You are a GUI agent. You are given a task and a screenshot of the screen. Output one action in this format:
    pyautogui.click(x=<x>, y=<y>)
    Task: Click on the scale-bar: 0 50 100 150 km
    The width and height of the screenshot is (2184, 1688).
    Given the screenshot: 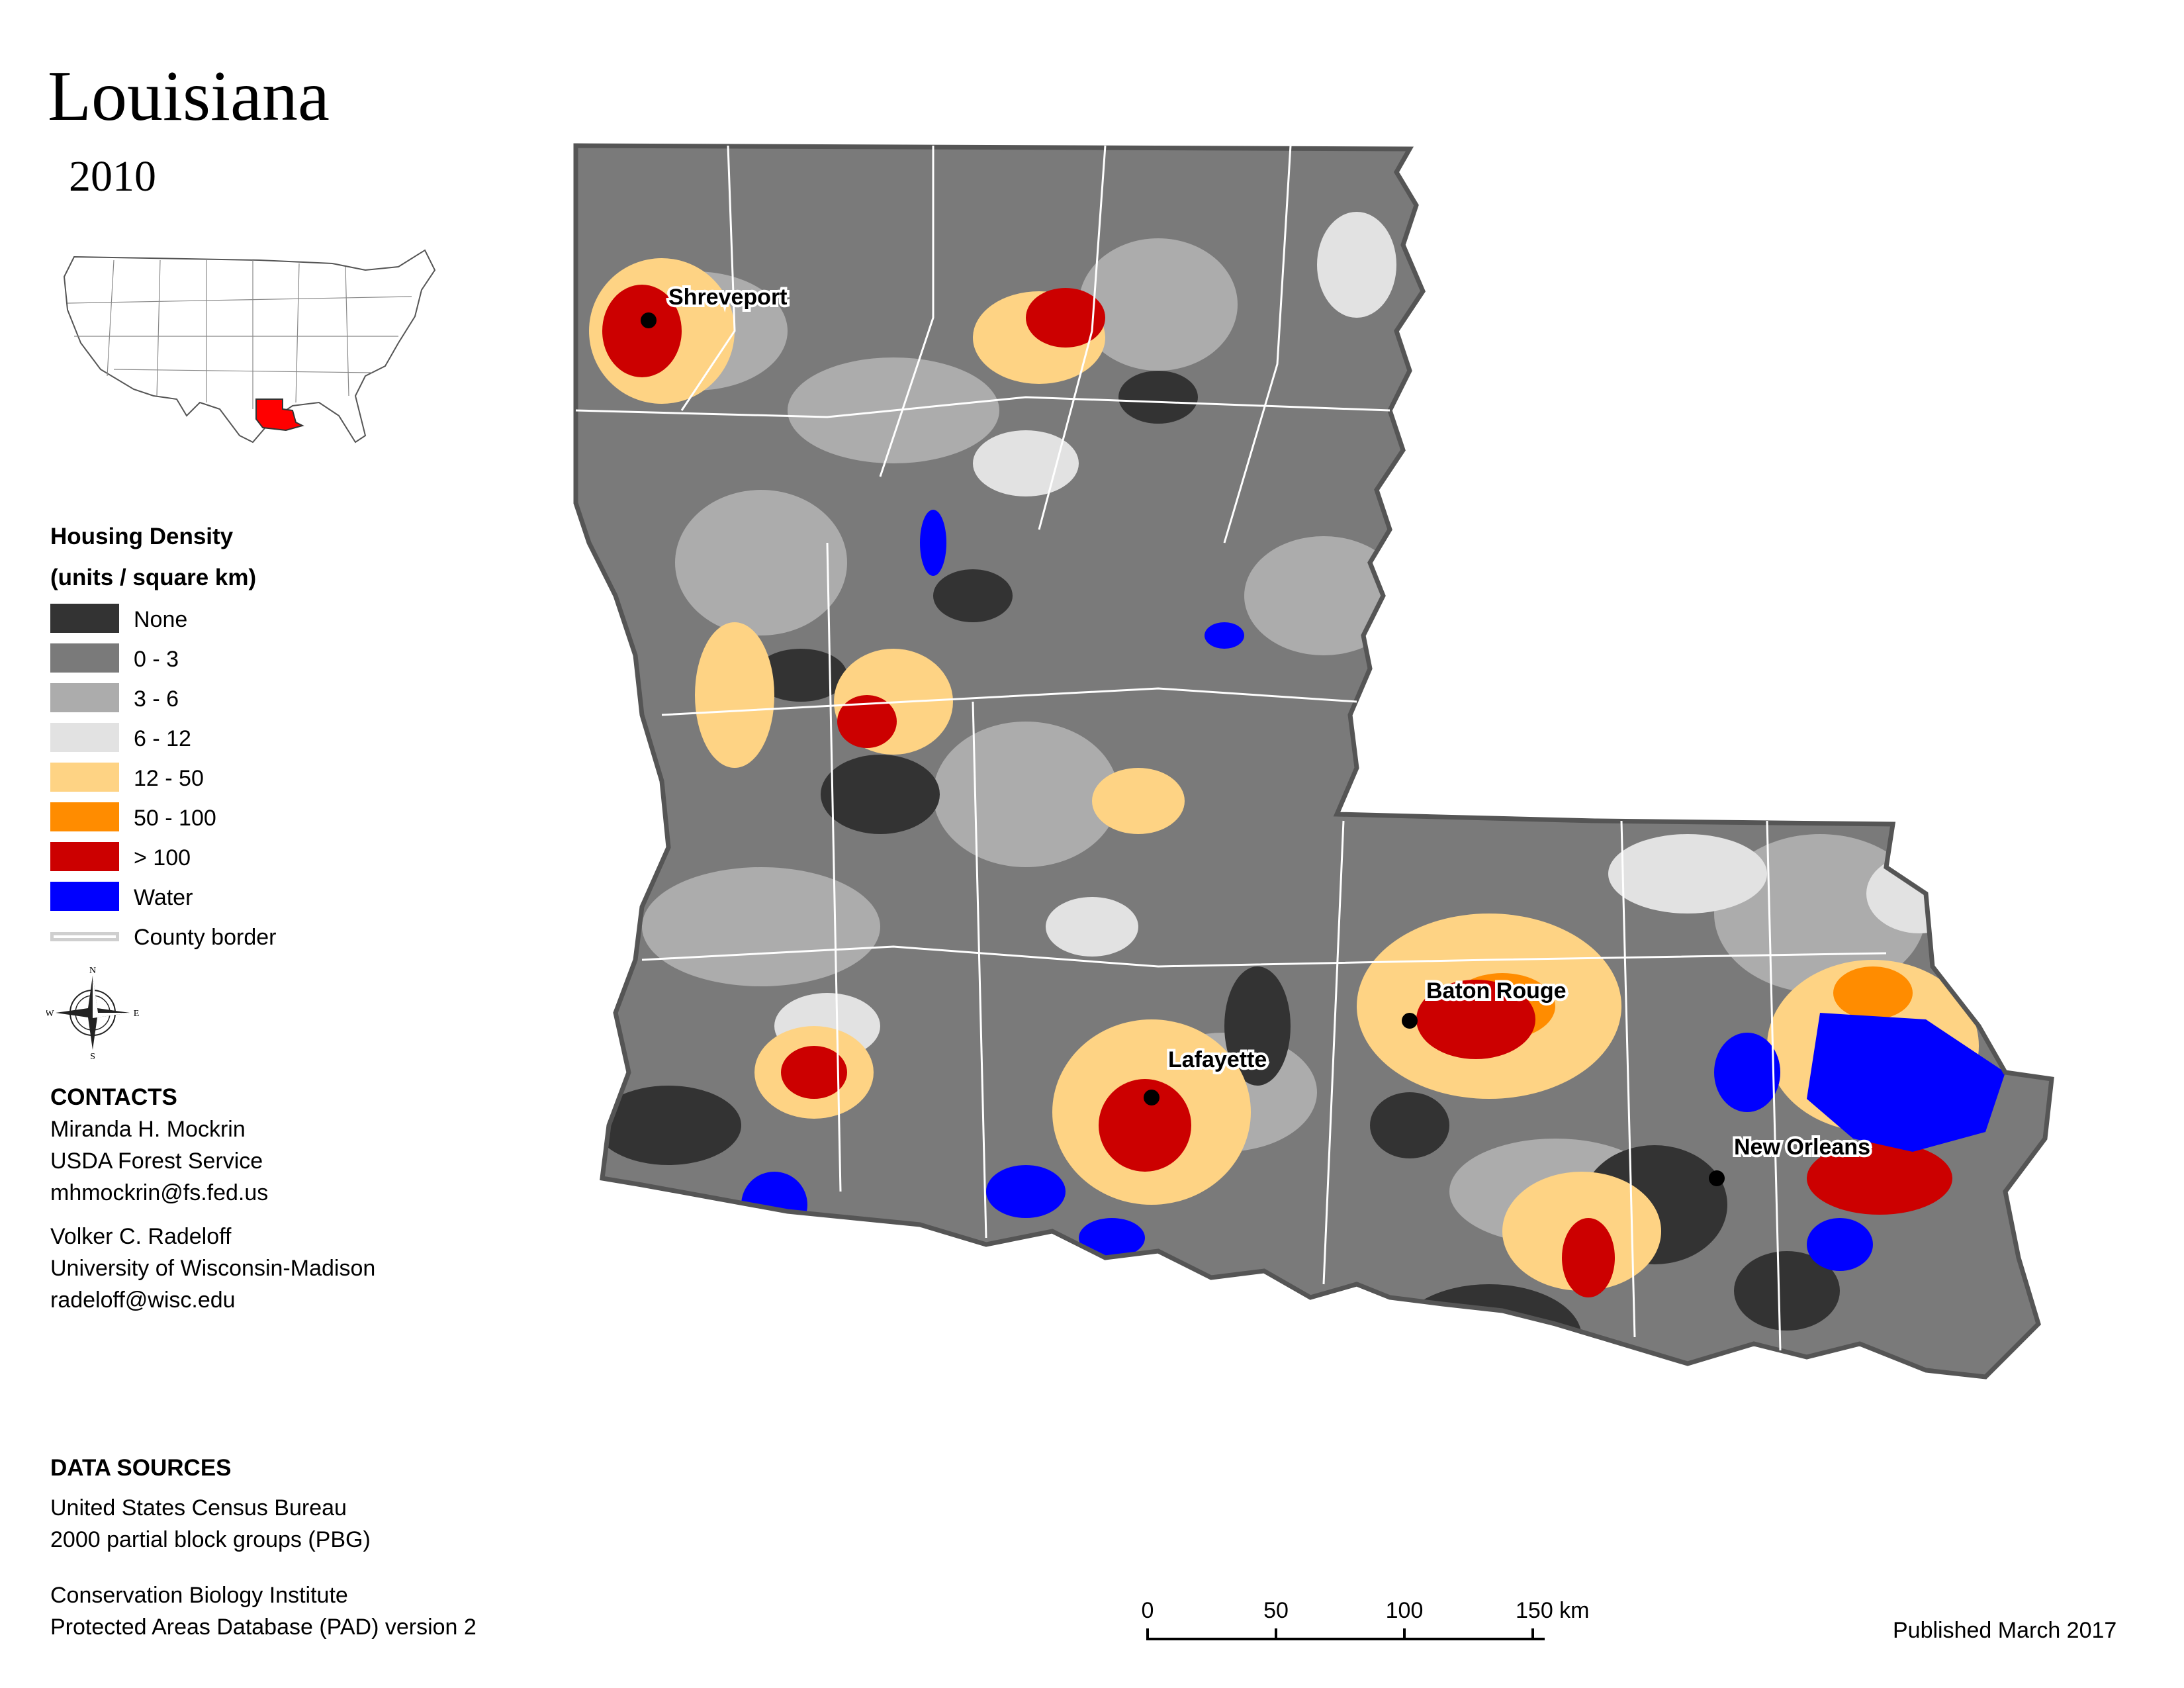 What is the action you would take?
    pyautogui.click(x=1365, y=1619)
    